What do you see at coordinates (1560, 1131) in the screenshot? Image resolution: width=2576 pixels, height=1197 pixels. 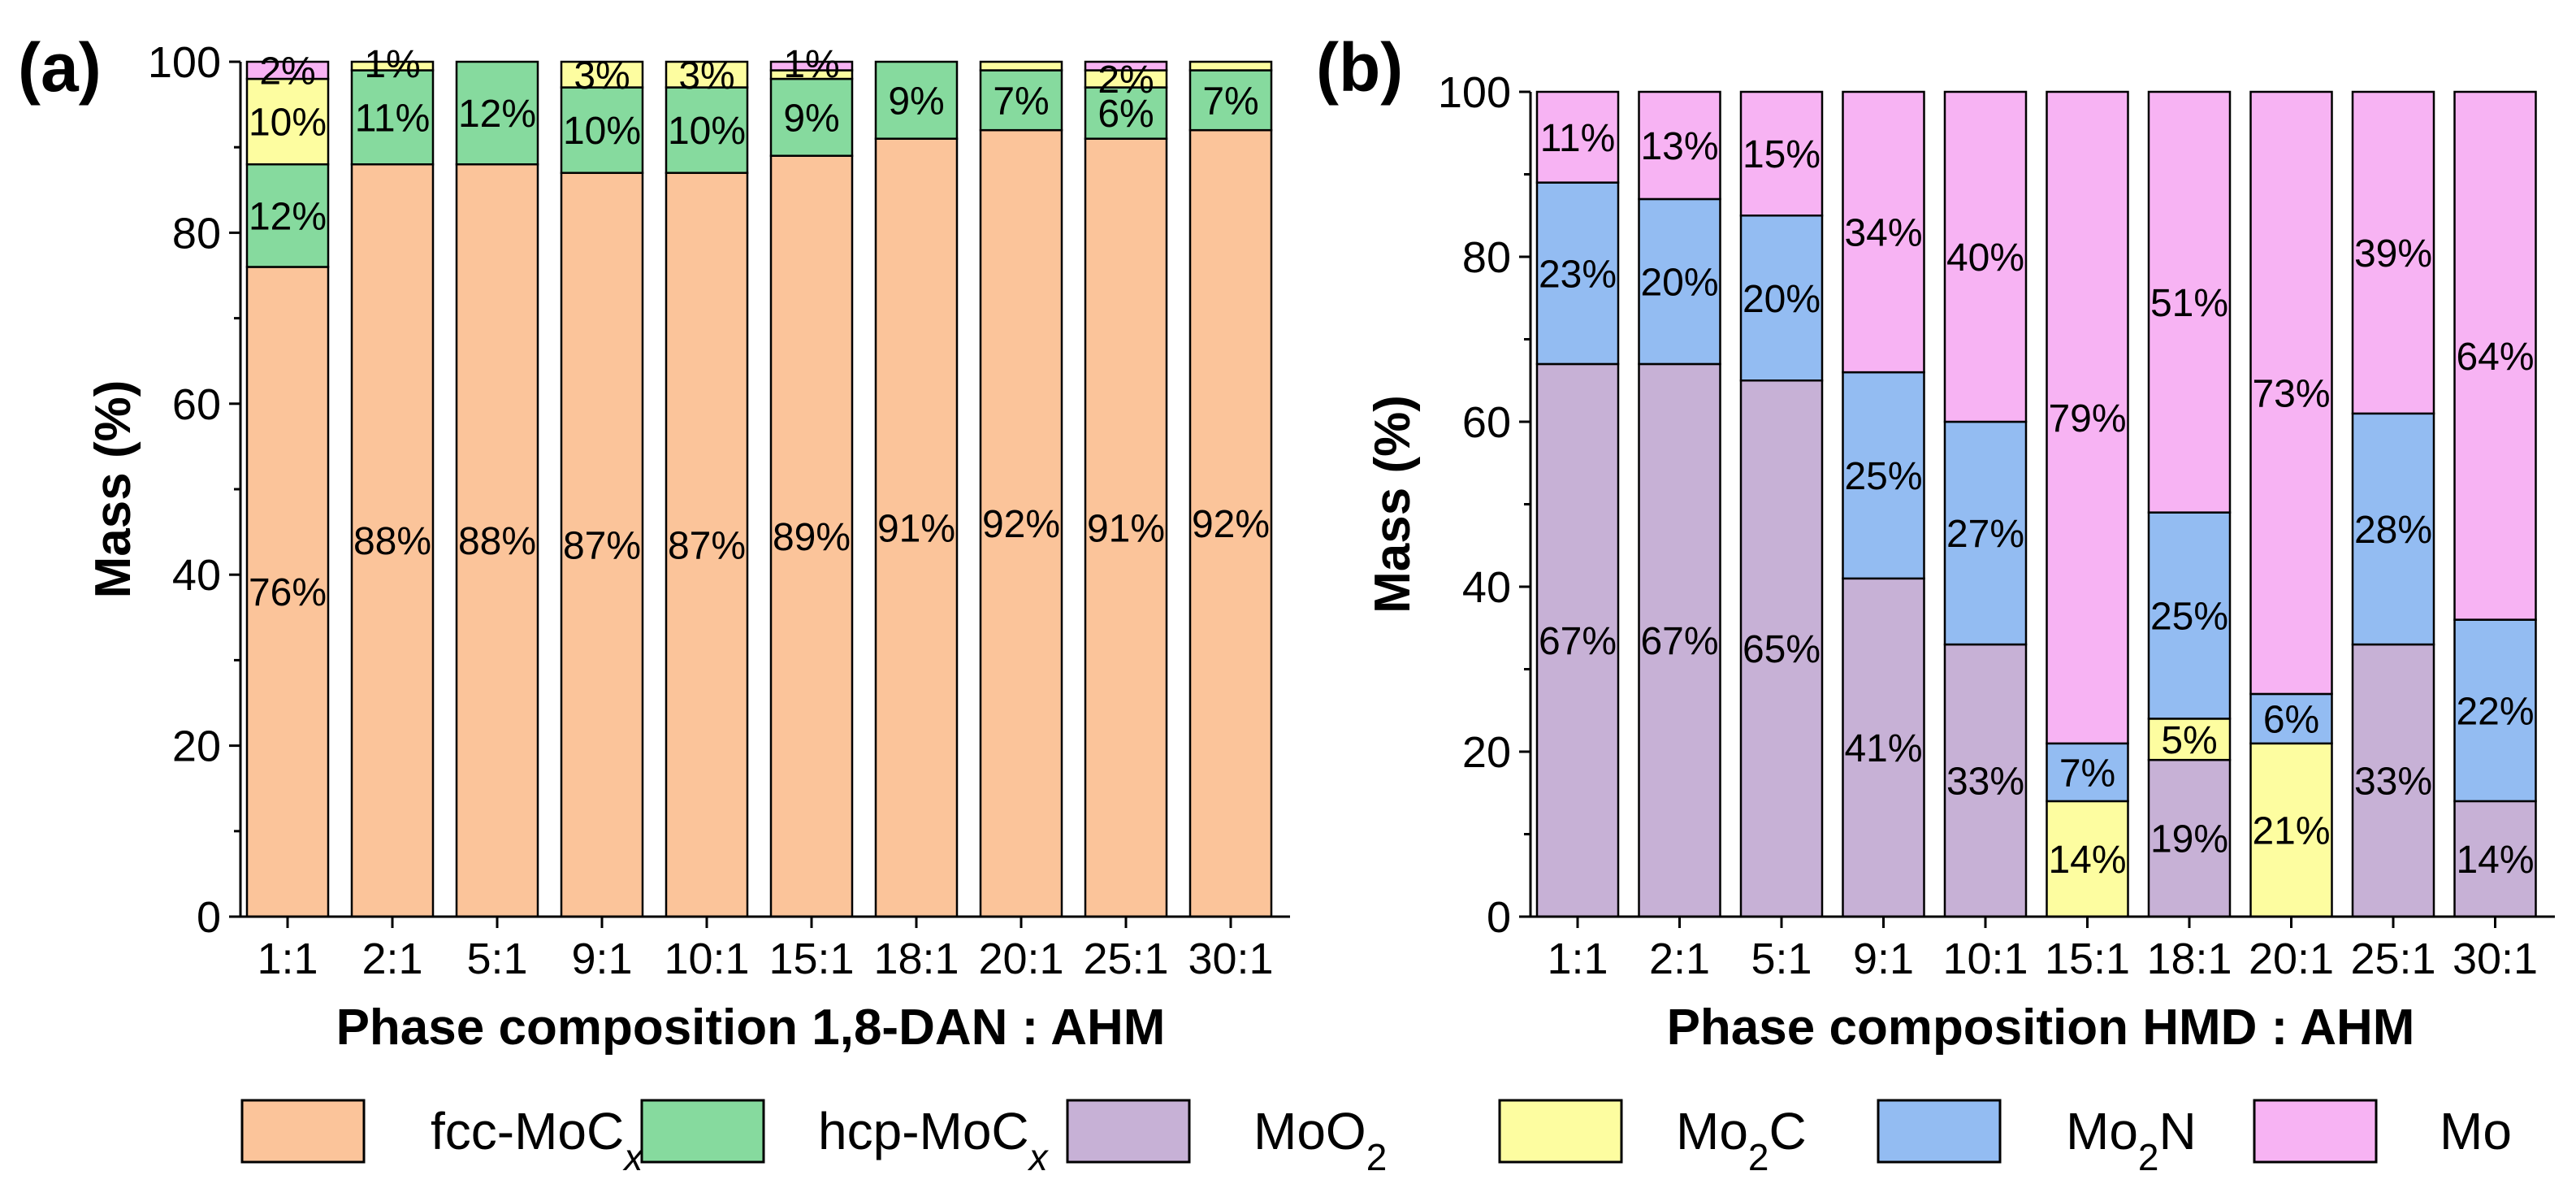 I see `legend-swatch-mo2c` at bounding box center [1560, 1131].